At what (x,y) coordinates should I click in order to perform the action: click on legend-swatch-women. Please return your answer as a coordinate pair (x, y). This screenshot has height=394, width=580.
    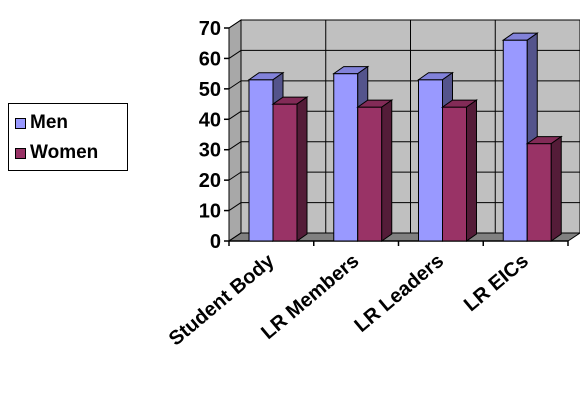
    Looking at the image, I should click on (20, 153).